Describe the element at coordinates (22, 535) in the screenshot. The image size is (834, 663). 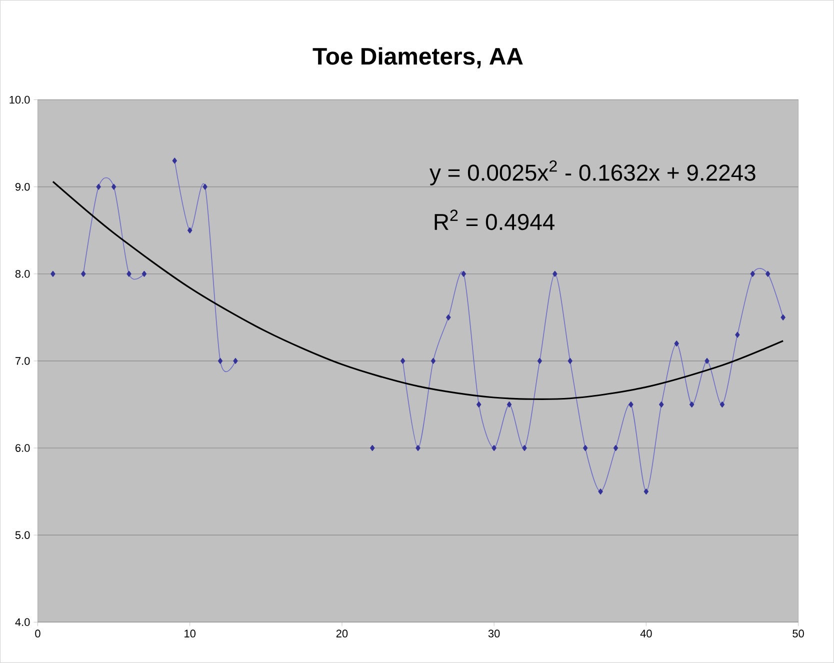
I see `y-tick-label: 5.0` at that location.